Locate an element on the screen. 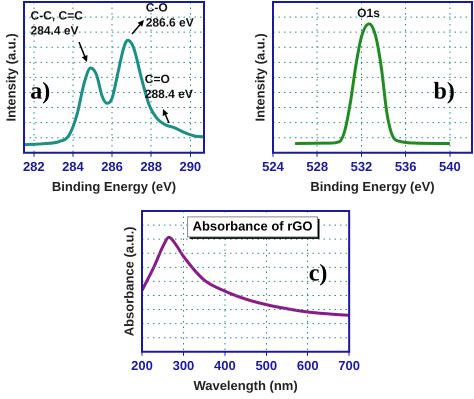 This screenshot has width=474, height=399. annotation: C-O 286.6 eV is located at coordinates (170, 15).